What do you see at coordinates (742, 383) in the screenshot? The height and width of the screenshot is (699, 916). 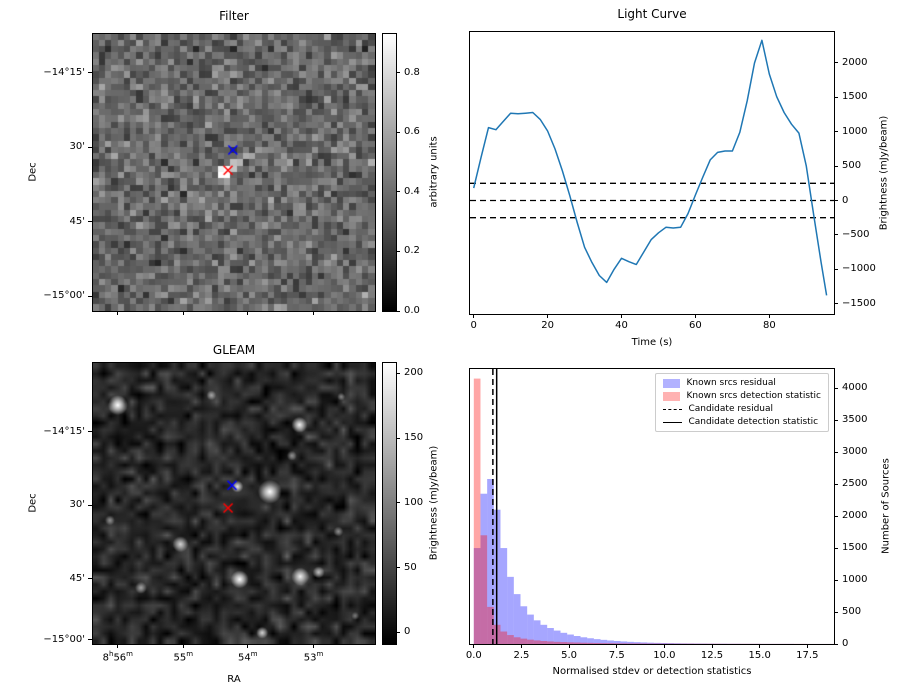 I see `legend-entry: Known srcs residual` at bounding box center [742, 383].